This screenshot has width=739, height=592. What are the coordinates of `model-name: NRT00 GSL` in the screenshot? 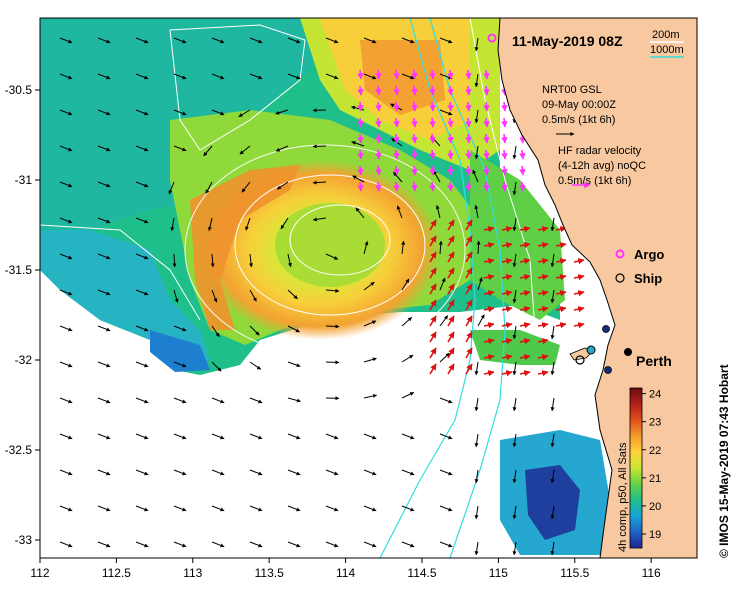 It's located at (572, 90).